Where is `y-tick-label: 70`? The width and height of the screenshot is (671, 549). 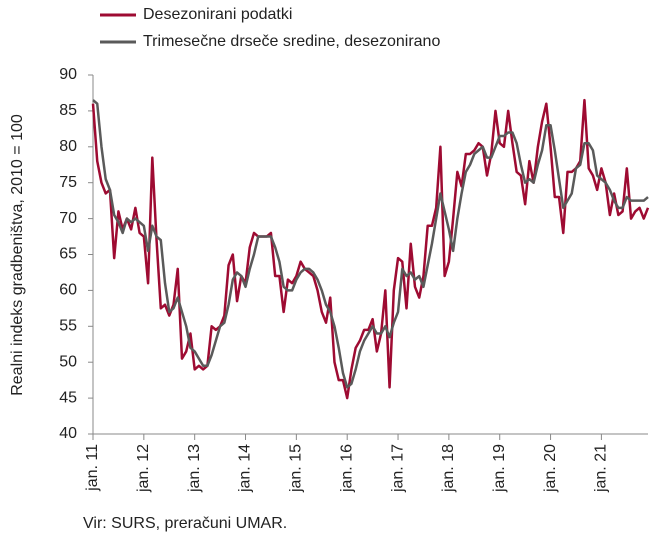
y-tick-label: 70 is located at coordinates (68, 218).